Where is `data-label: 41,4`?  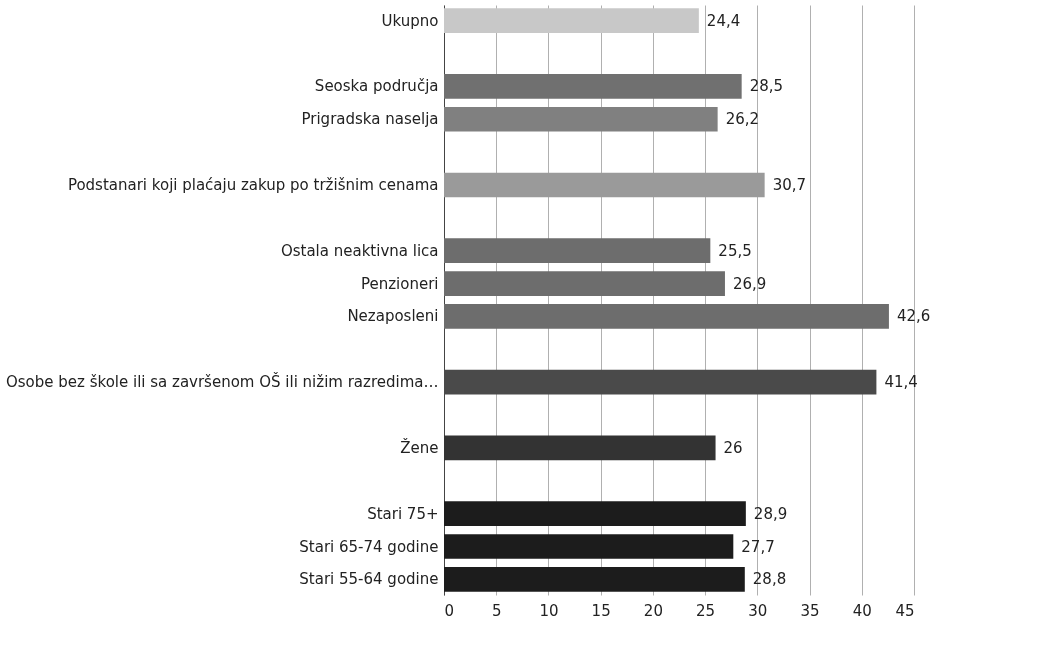 data-label: 41,4 is located at coordinates (901, 382).